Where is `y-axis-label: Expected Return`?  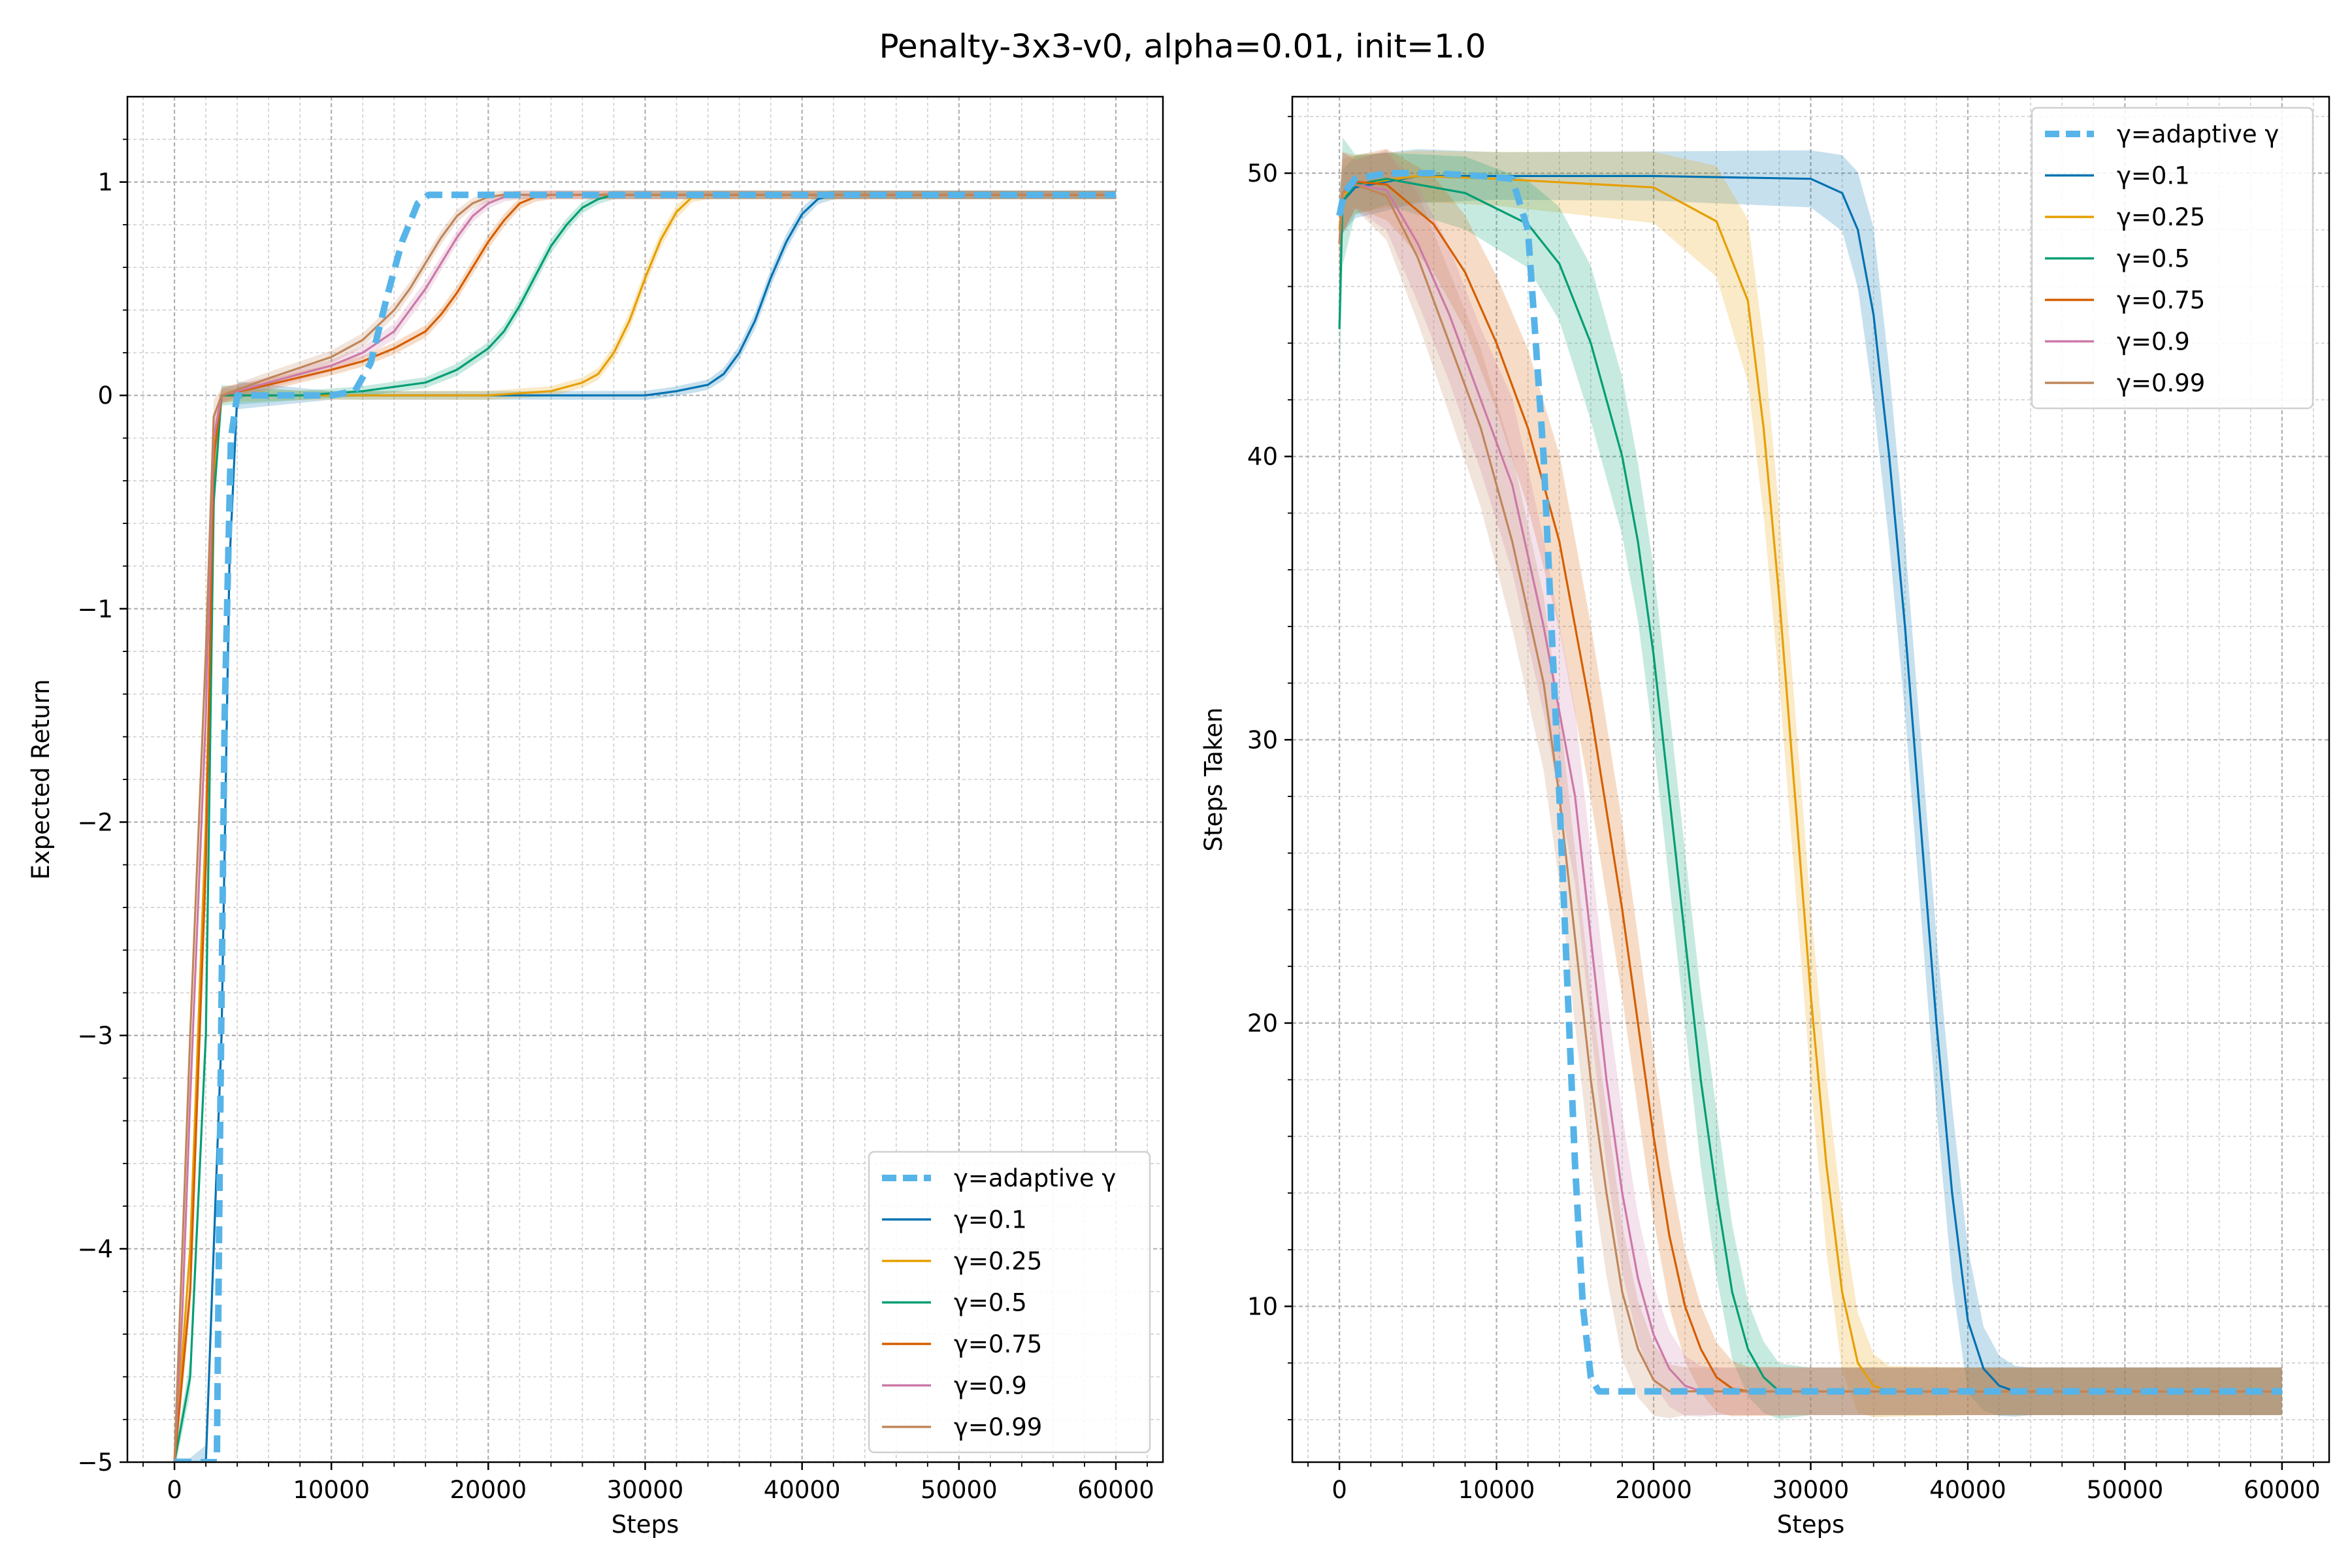
y-axis-label: Expected Return is located at coordinates (41, 779).